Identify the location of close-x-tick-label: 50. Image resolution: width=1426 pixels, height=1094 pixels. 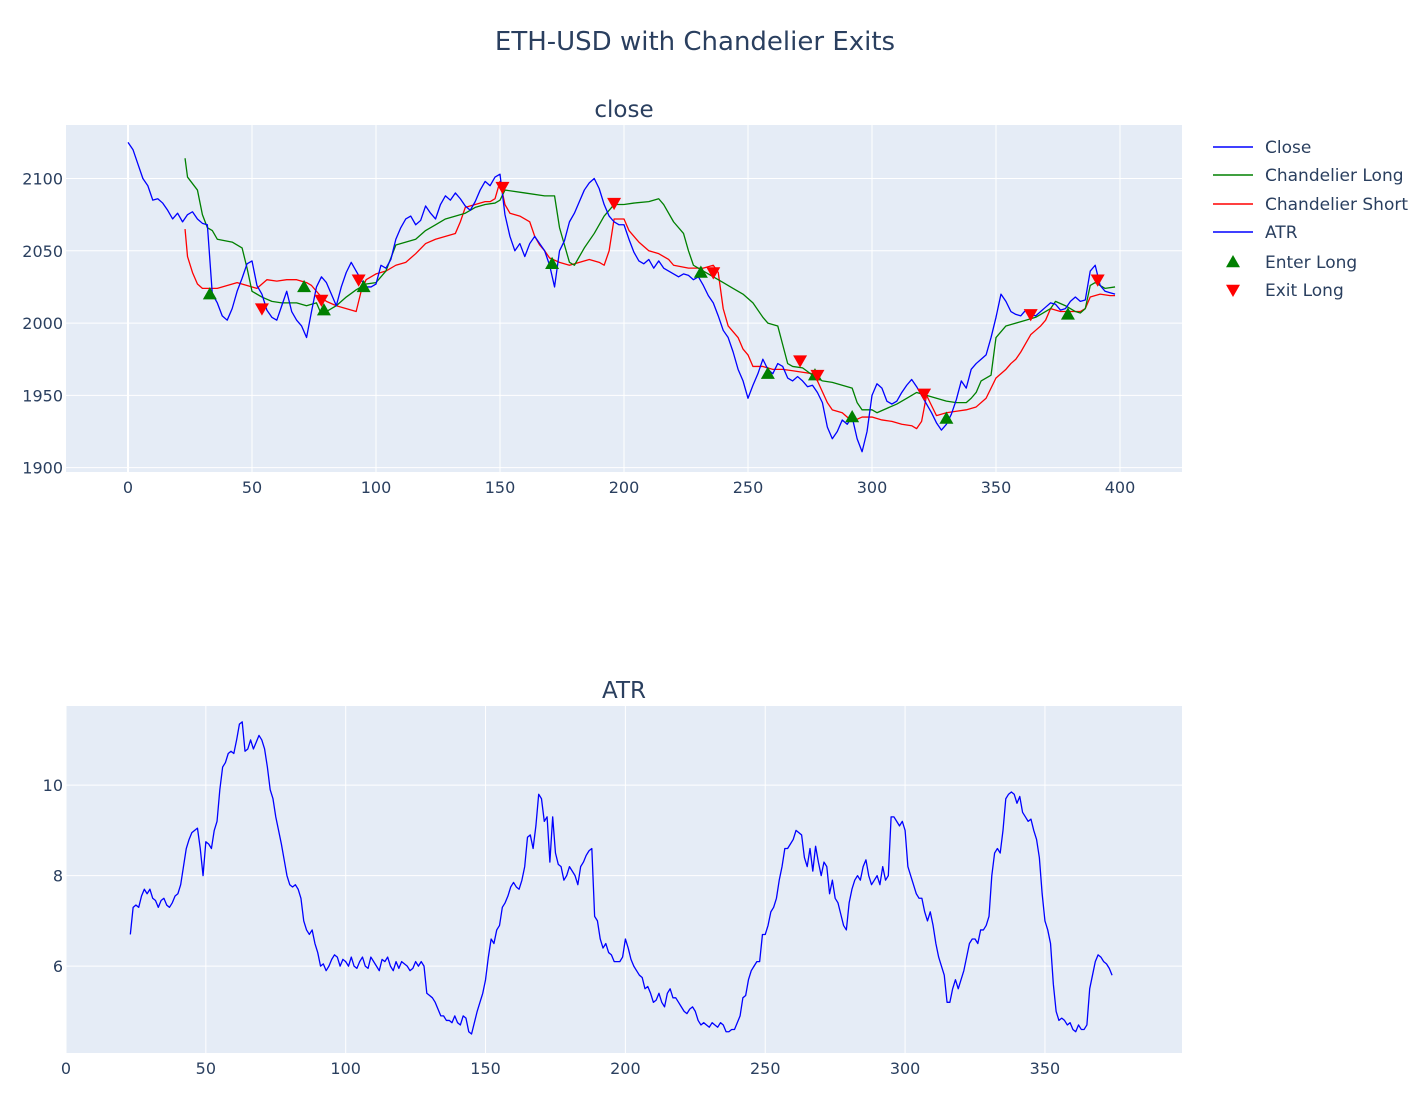
(252, 487).